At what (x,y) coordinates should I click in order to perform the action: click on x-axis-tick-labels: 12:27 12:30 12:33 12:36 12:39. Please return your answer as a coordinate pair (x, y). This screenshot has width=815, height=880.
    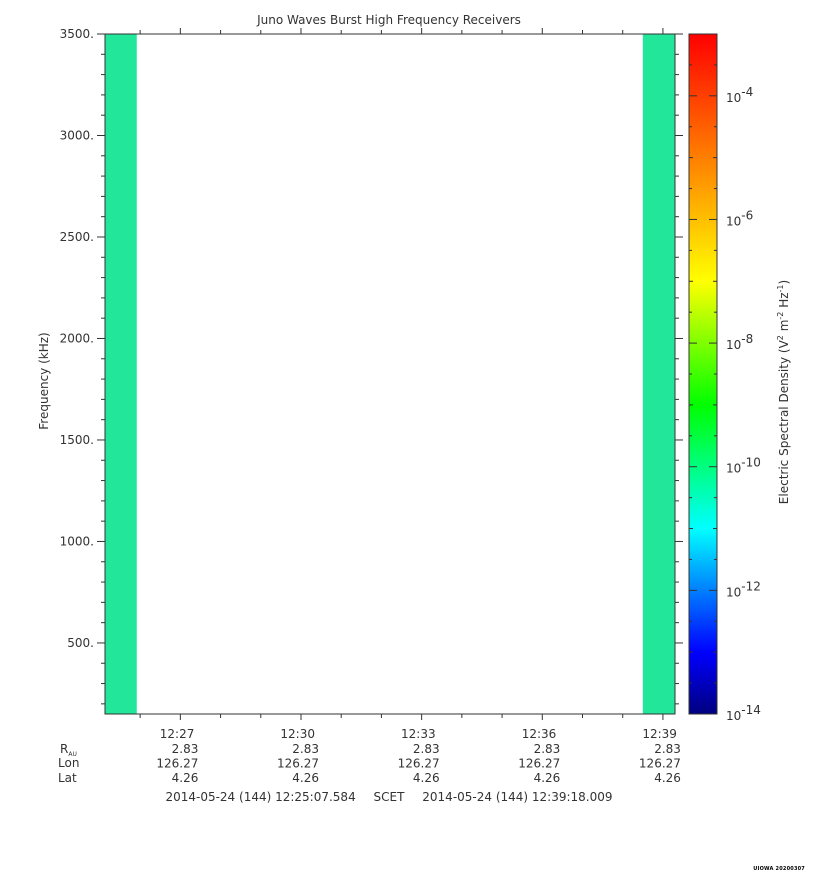
    Looking at the image, I should click on (418, 734).